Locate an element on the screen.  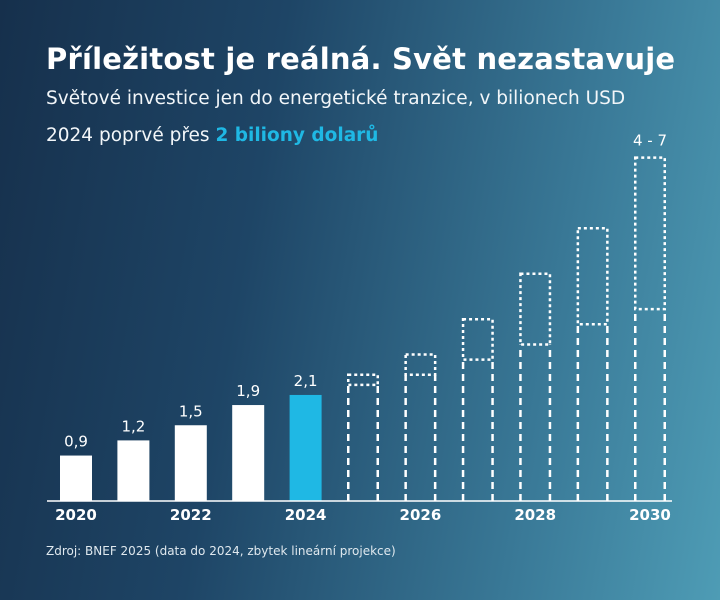
chart-title: Příležitost je reálná. Svět nezastavuje is located at coordinates (361, 59).